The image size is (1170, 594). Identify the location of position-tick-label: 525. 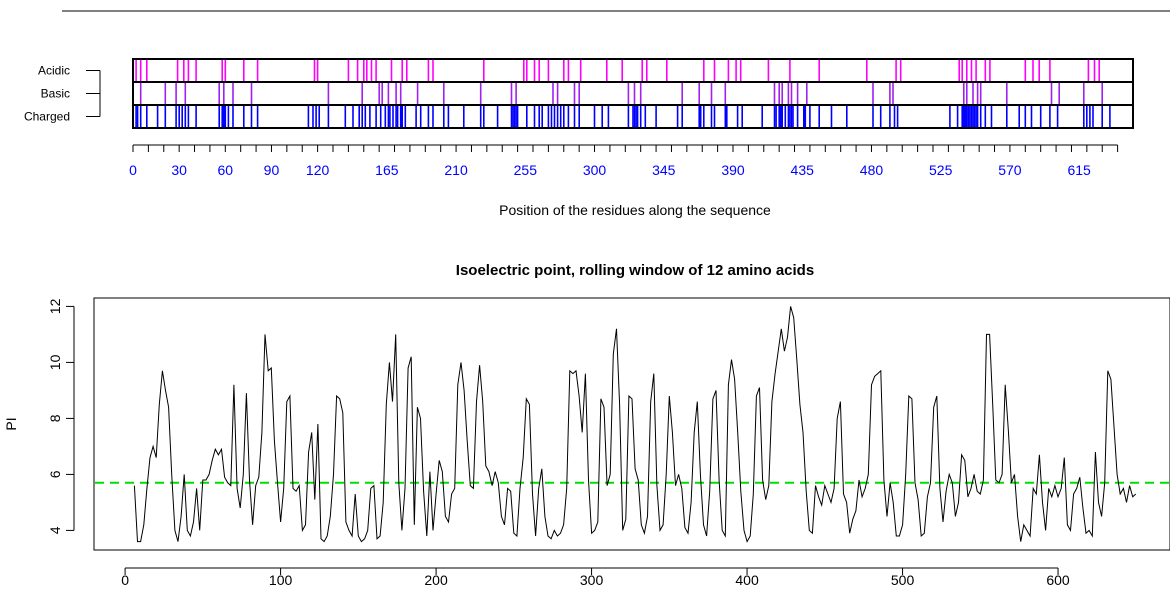
(941, 170).